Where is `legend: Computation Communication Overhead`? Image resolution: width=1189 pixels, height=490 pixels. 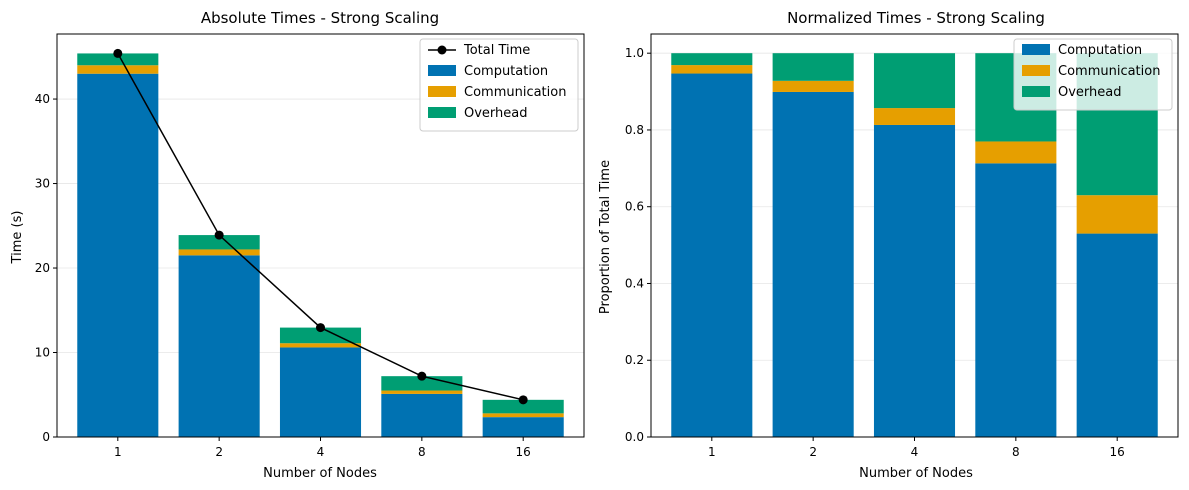
legend: Computation Communication Overhead is located at coordinates (1093, 74).